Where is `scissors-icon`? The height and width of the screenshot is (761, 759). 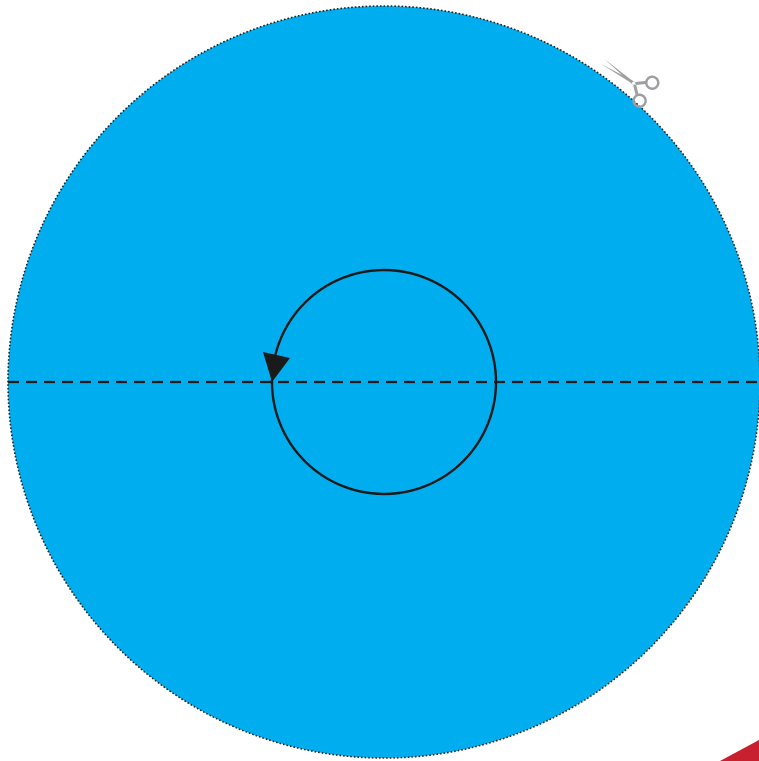 scissors-icon is located at coordinates (630, 83).